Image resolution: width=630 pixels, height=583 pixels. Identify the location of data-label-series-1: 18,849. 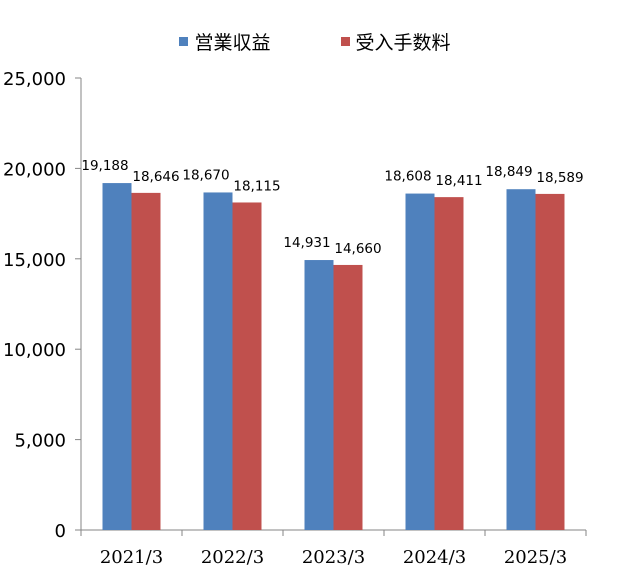
(508, 172).